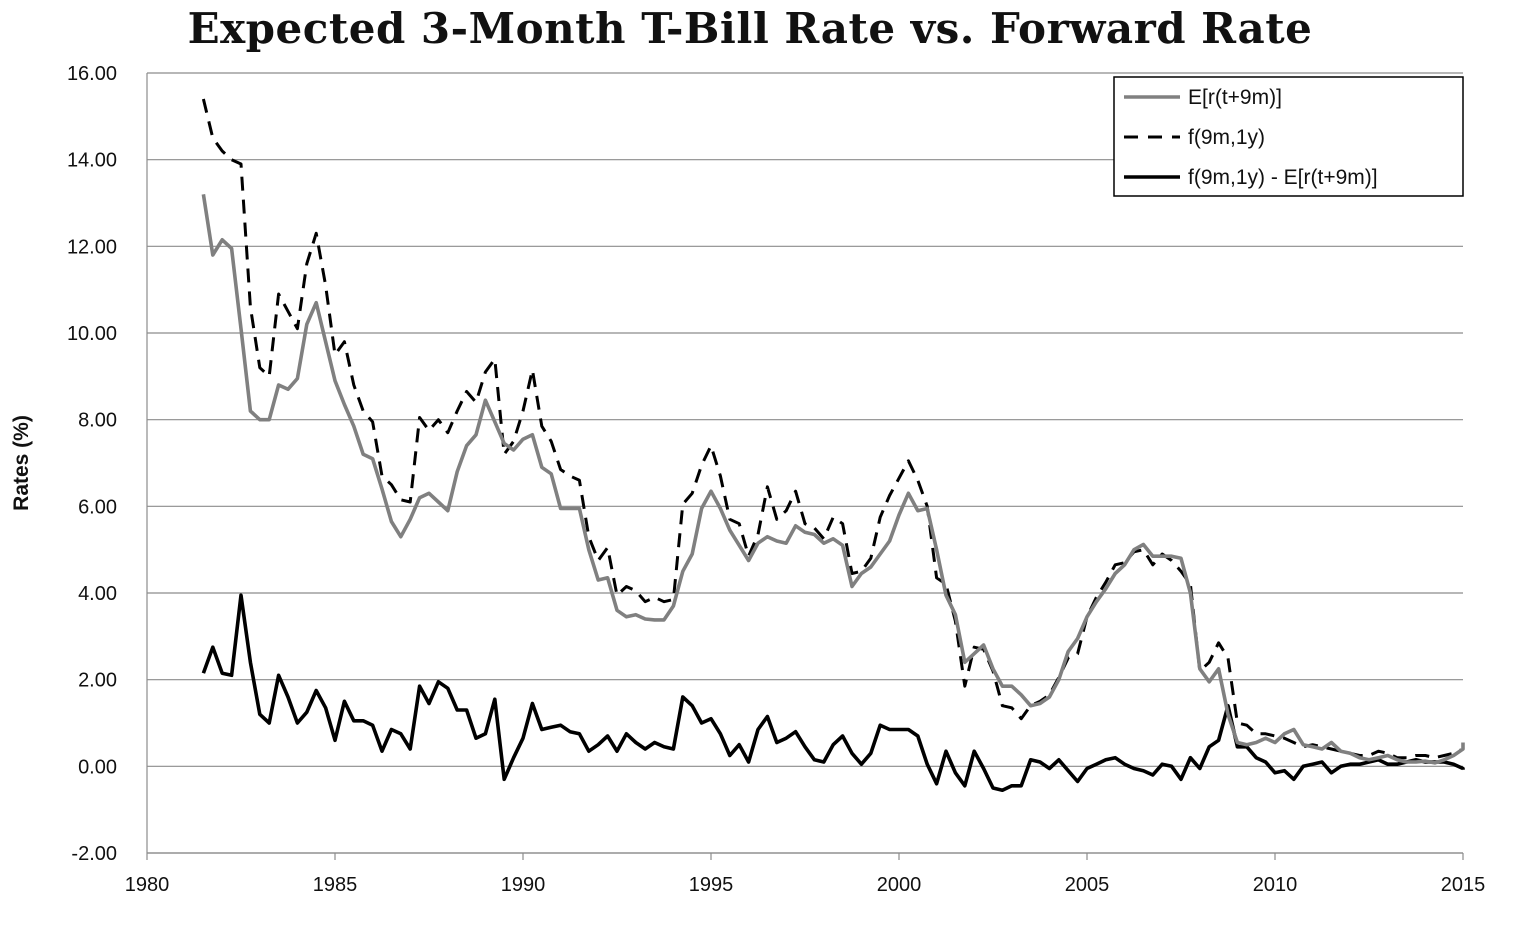 Image resolution: width=1522 pixels, height=938 pixels. I want to click on x-tick-label: 2005, so click(1087, 885).